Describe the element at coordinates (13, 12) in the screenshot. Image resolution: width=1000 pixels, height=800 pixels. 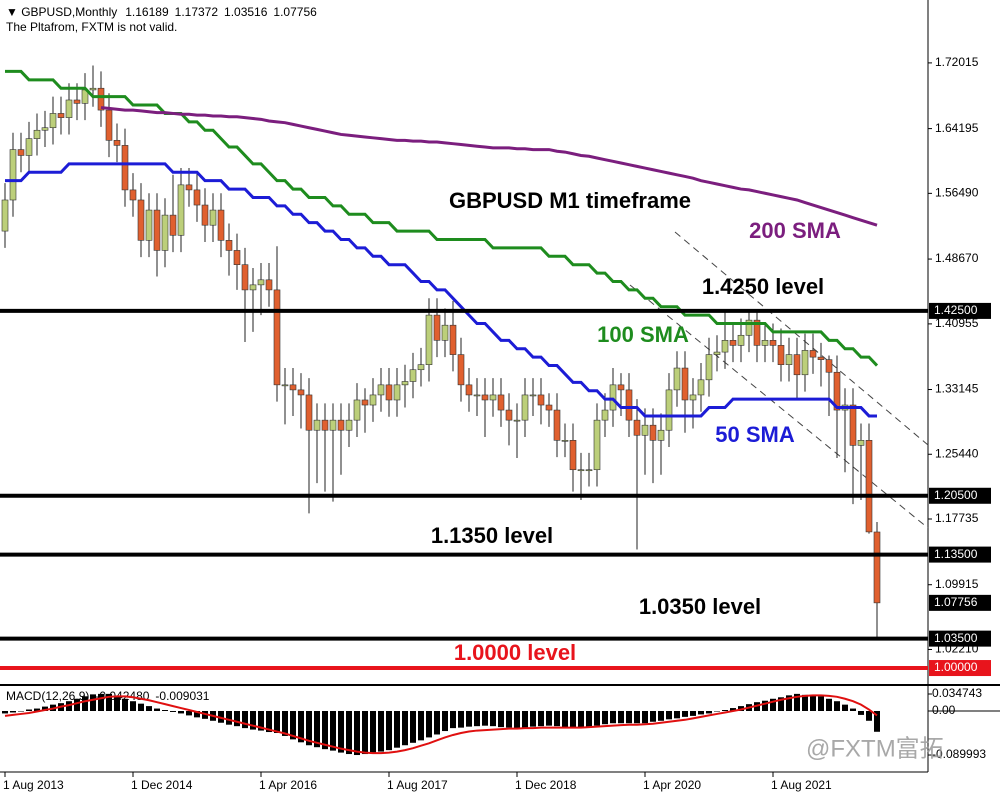
I see `collapse-icon: ▼` at that location.